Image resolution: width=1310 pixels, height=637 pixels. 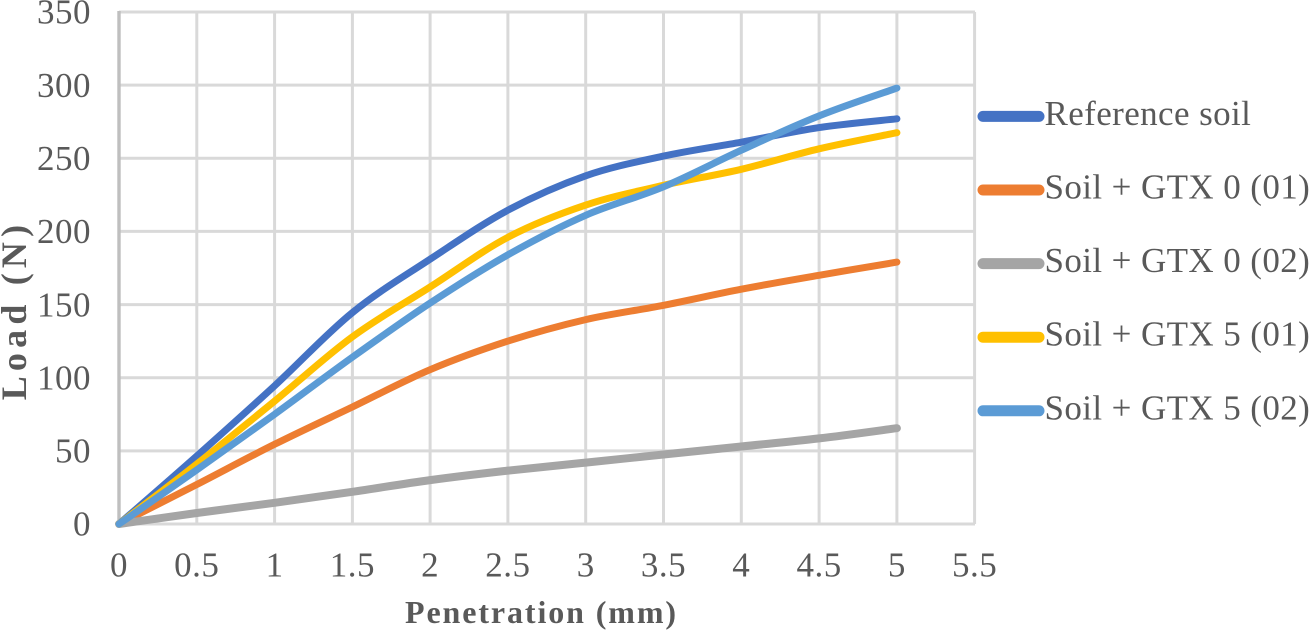 What do you see at coordinates (196, 565) in the screenshot?
I see `svg-text: 0.5` at bounding box center [196, 565].